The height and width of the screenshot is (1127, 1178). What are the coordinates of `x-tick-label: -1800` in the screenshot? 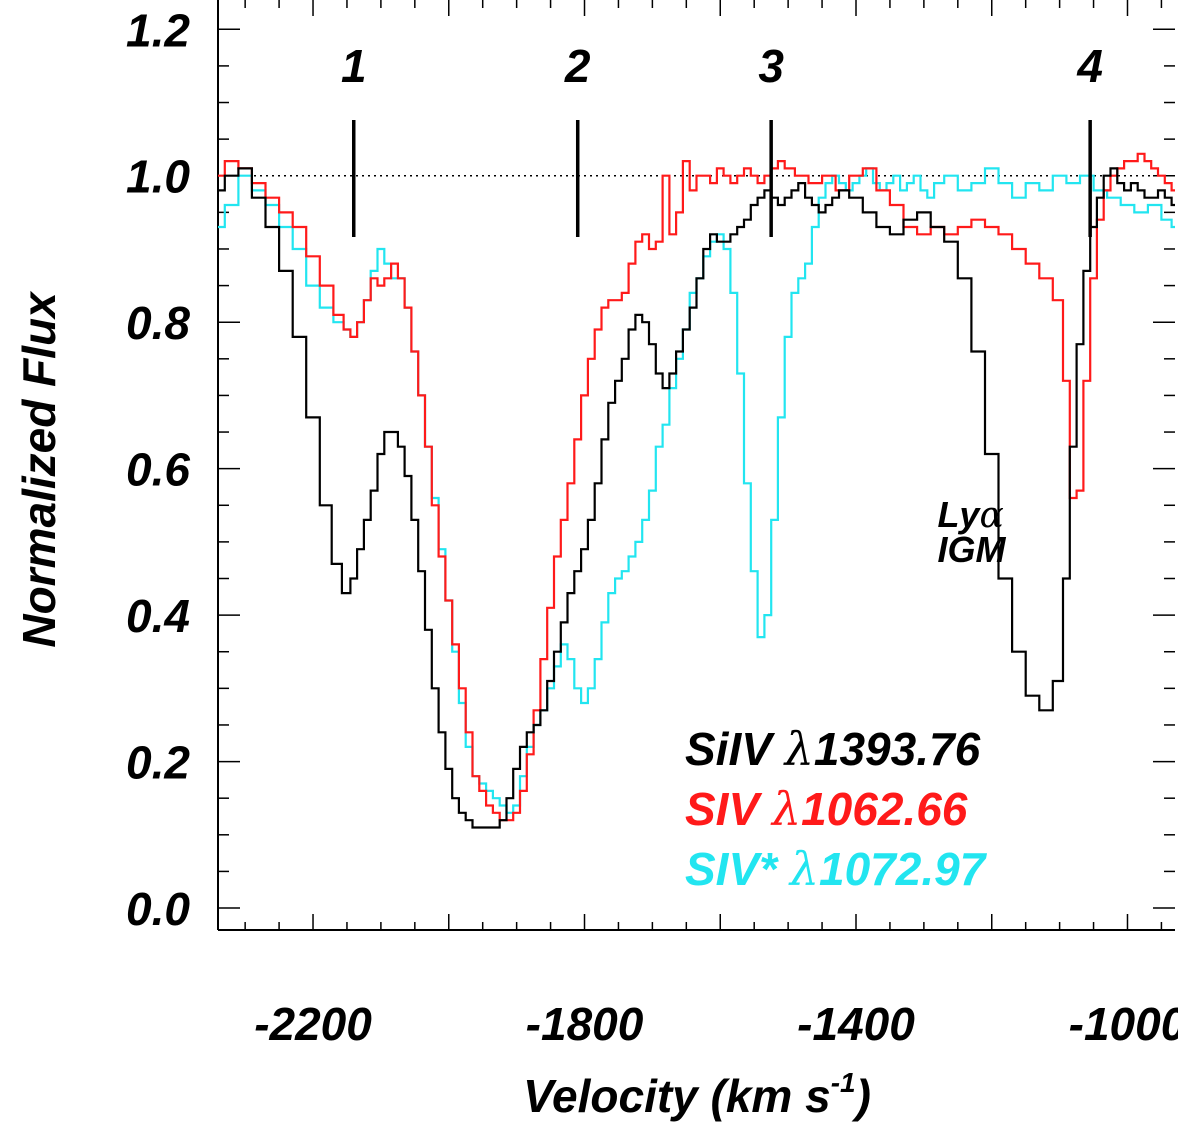 It's located at (585, 1024).